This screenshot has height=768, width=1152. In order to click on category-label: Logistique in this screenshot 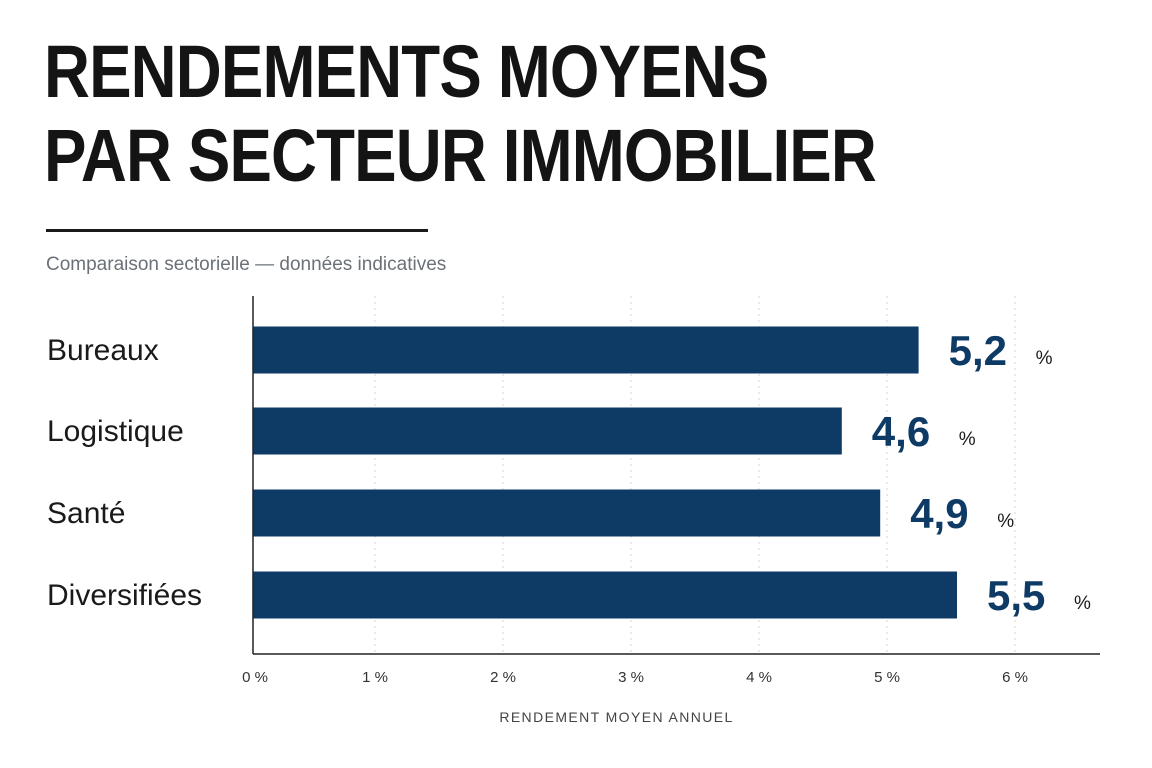, I will do `click(115, 431)`.